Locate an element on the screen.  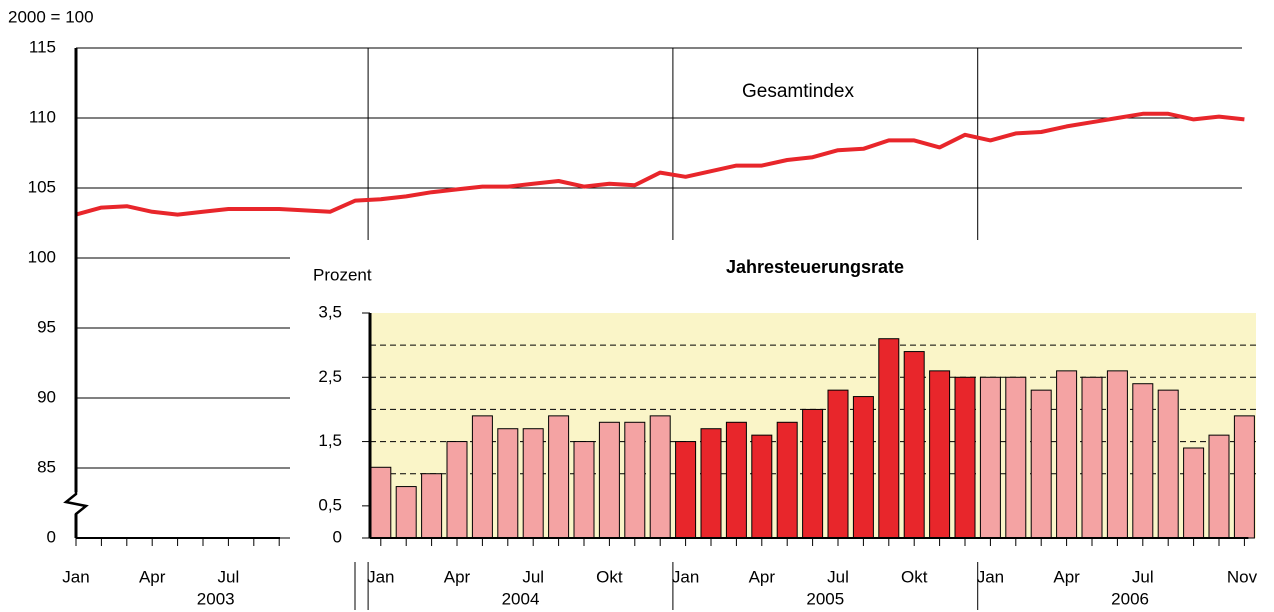
y-tick-label: 100 is located at coordinates (42, 256).